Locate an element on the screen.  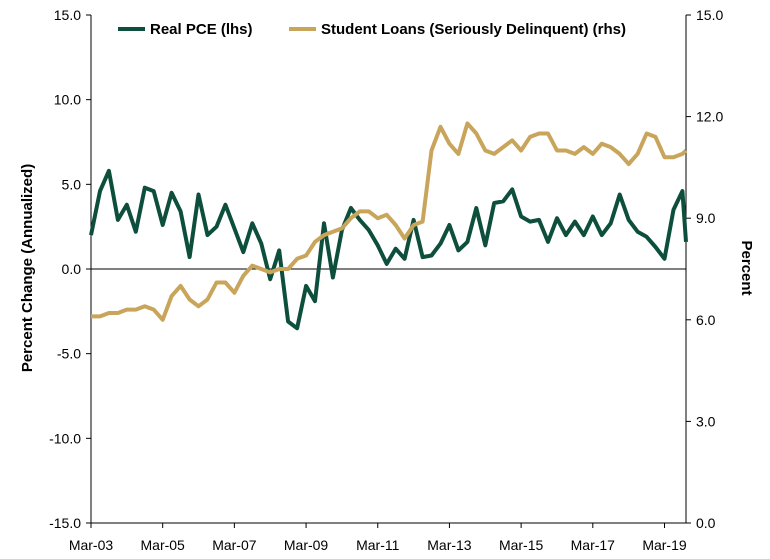
x-tick-label: Mar-05 is located at coordinates (163, 545).